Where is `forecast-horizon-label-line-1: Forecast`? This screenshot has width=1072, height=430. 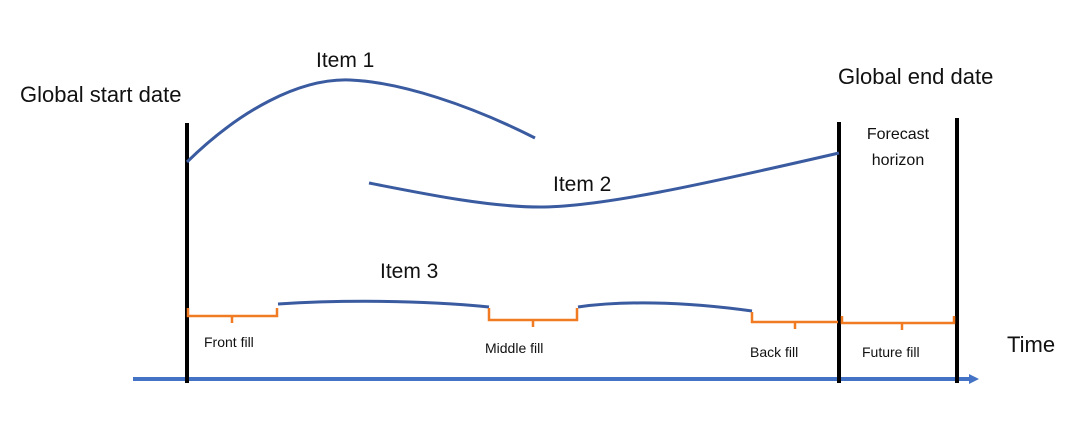 forecast-horizon-label-line-1: Forecast is located at coordinates (898, 134).